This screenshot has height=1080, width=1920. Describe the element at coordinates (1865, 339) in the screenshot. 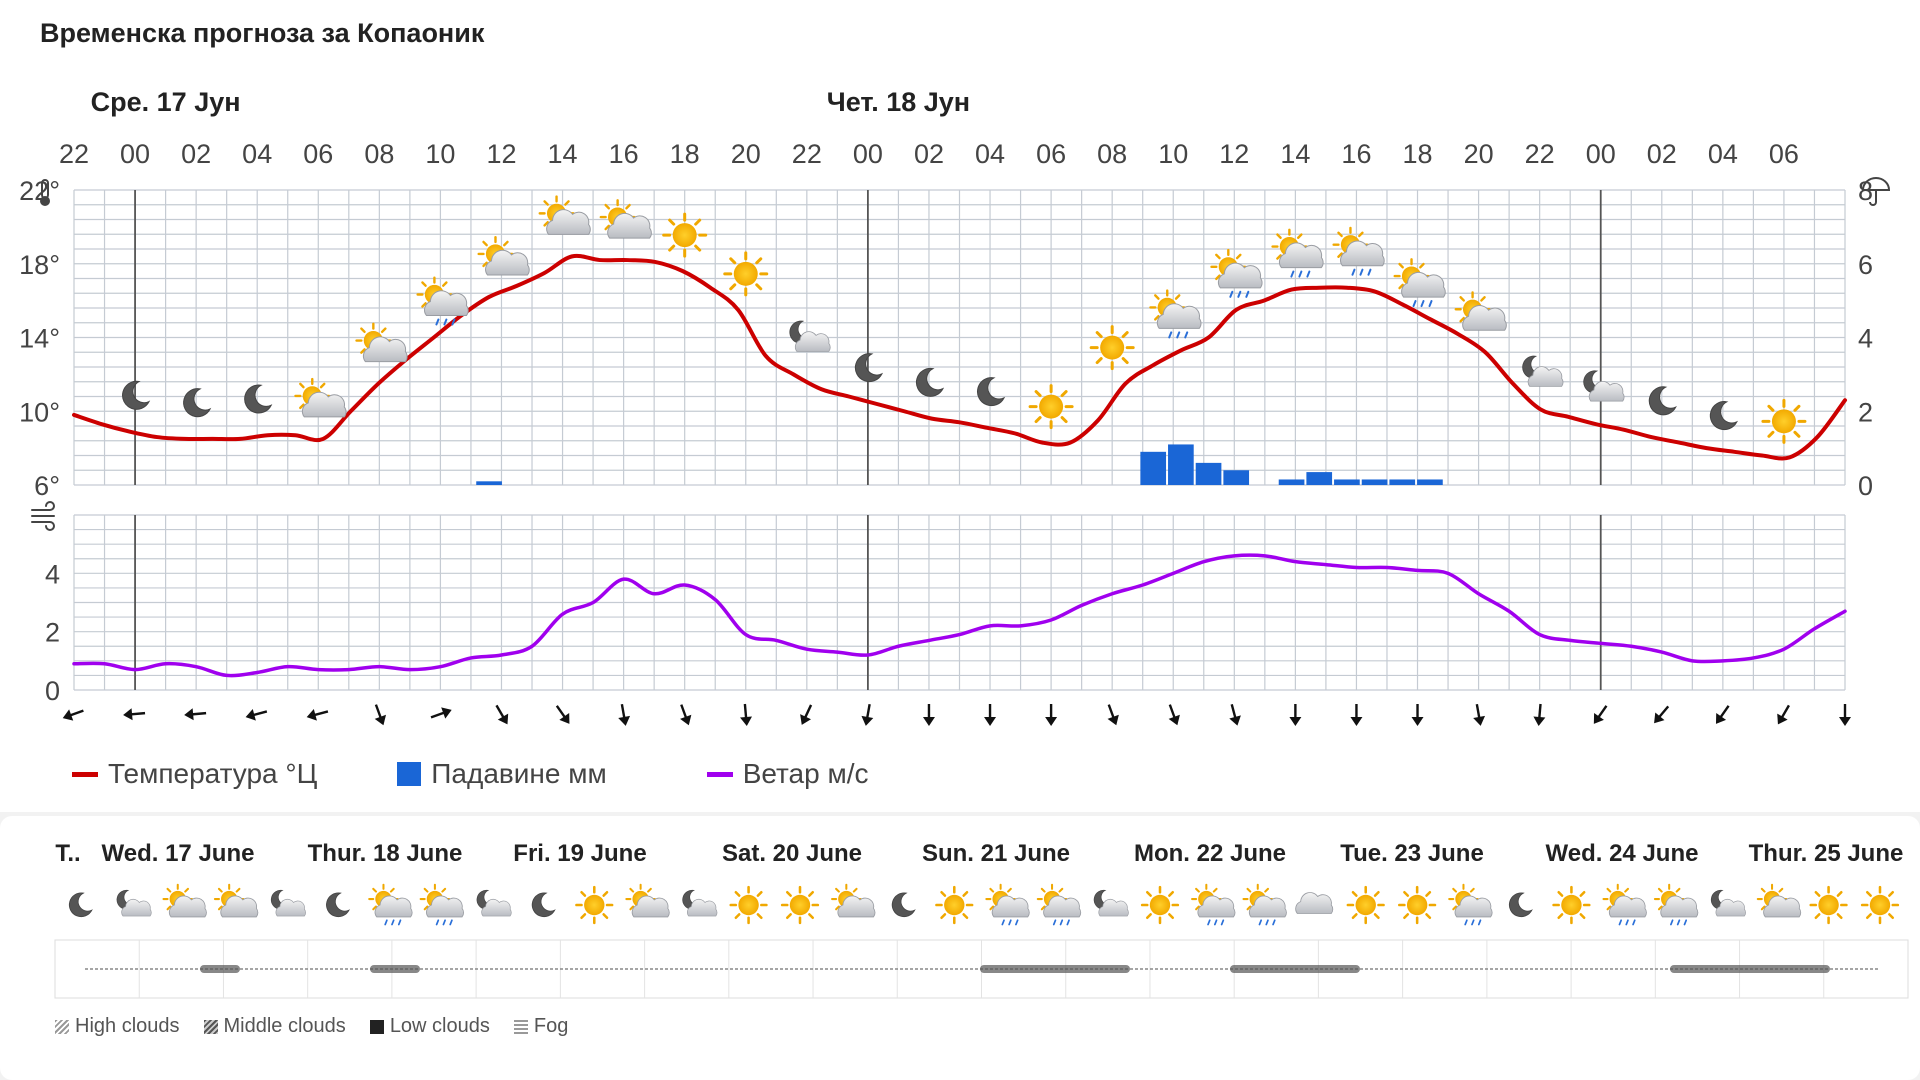

I see `y-right-tick-label: 4` at that location.